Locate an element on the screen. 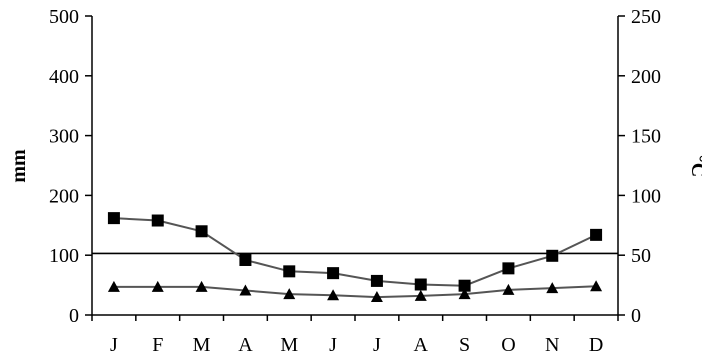 Image resolution: width=702 pixels, height=360 pixels. y-tick-label: 100 is located at coordinates (64, 256).